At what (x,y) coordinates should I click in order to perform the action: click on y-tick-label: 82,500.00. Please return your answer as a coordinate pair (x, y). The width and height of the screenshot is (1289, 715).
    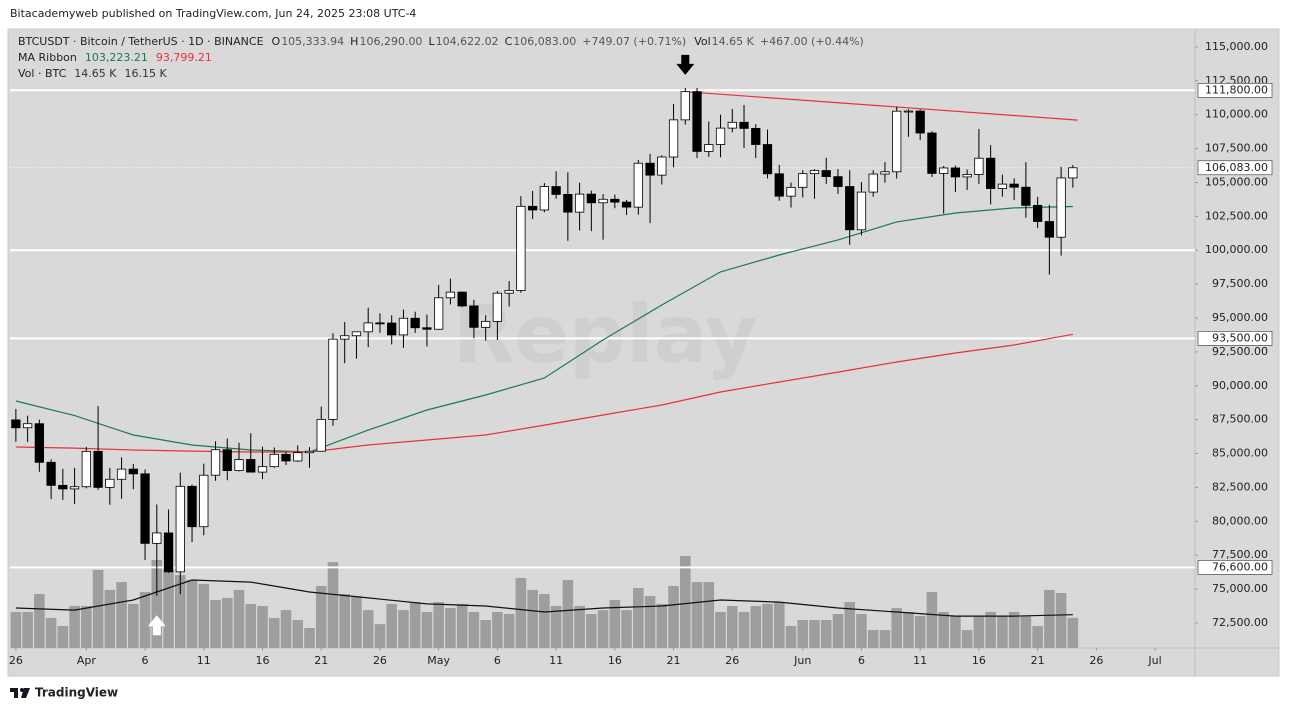
    Looking at the image, I should click on (1240, 486).